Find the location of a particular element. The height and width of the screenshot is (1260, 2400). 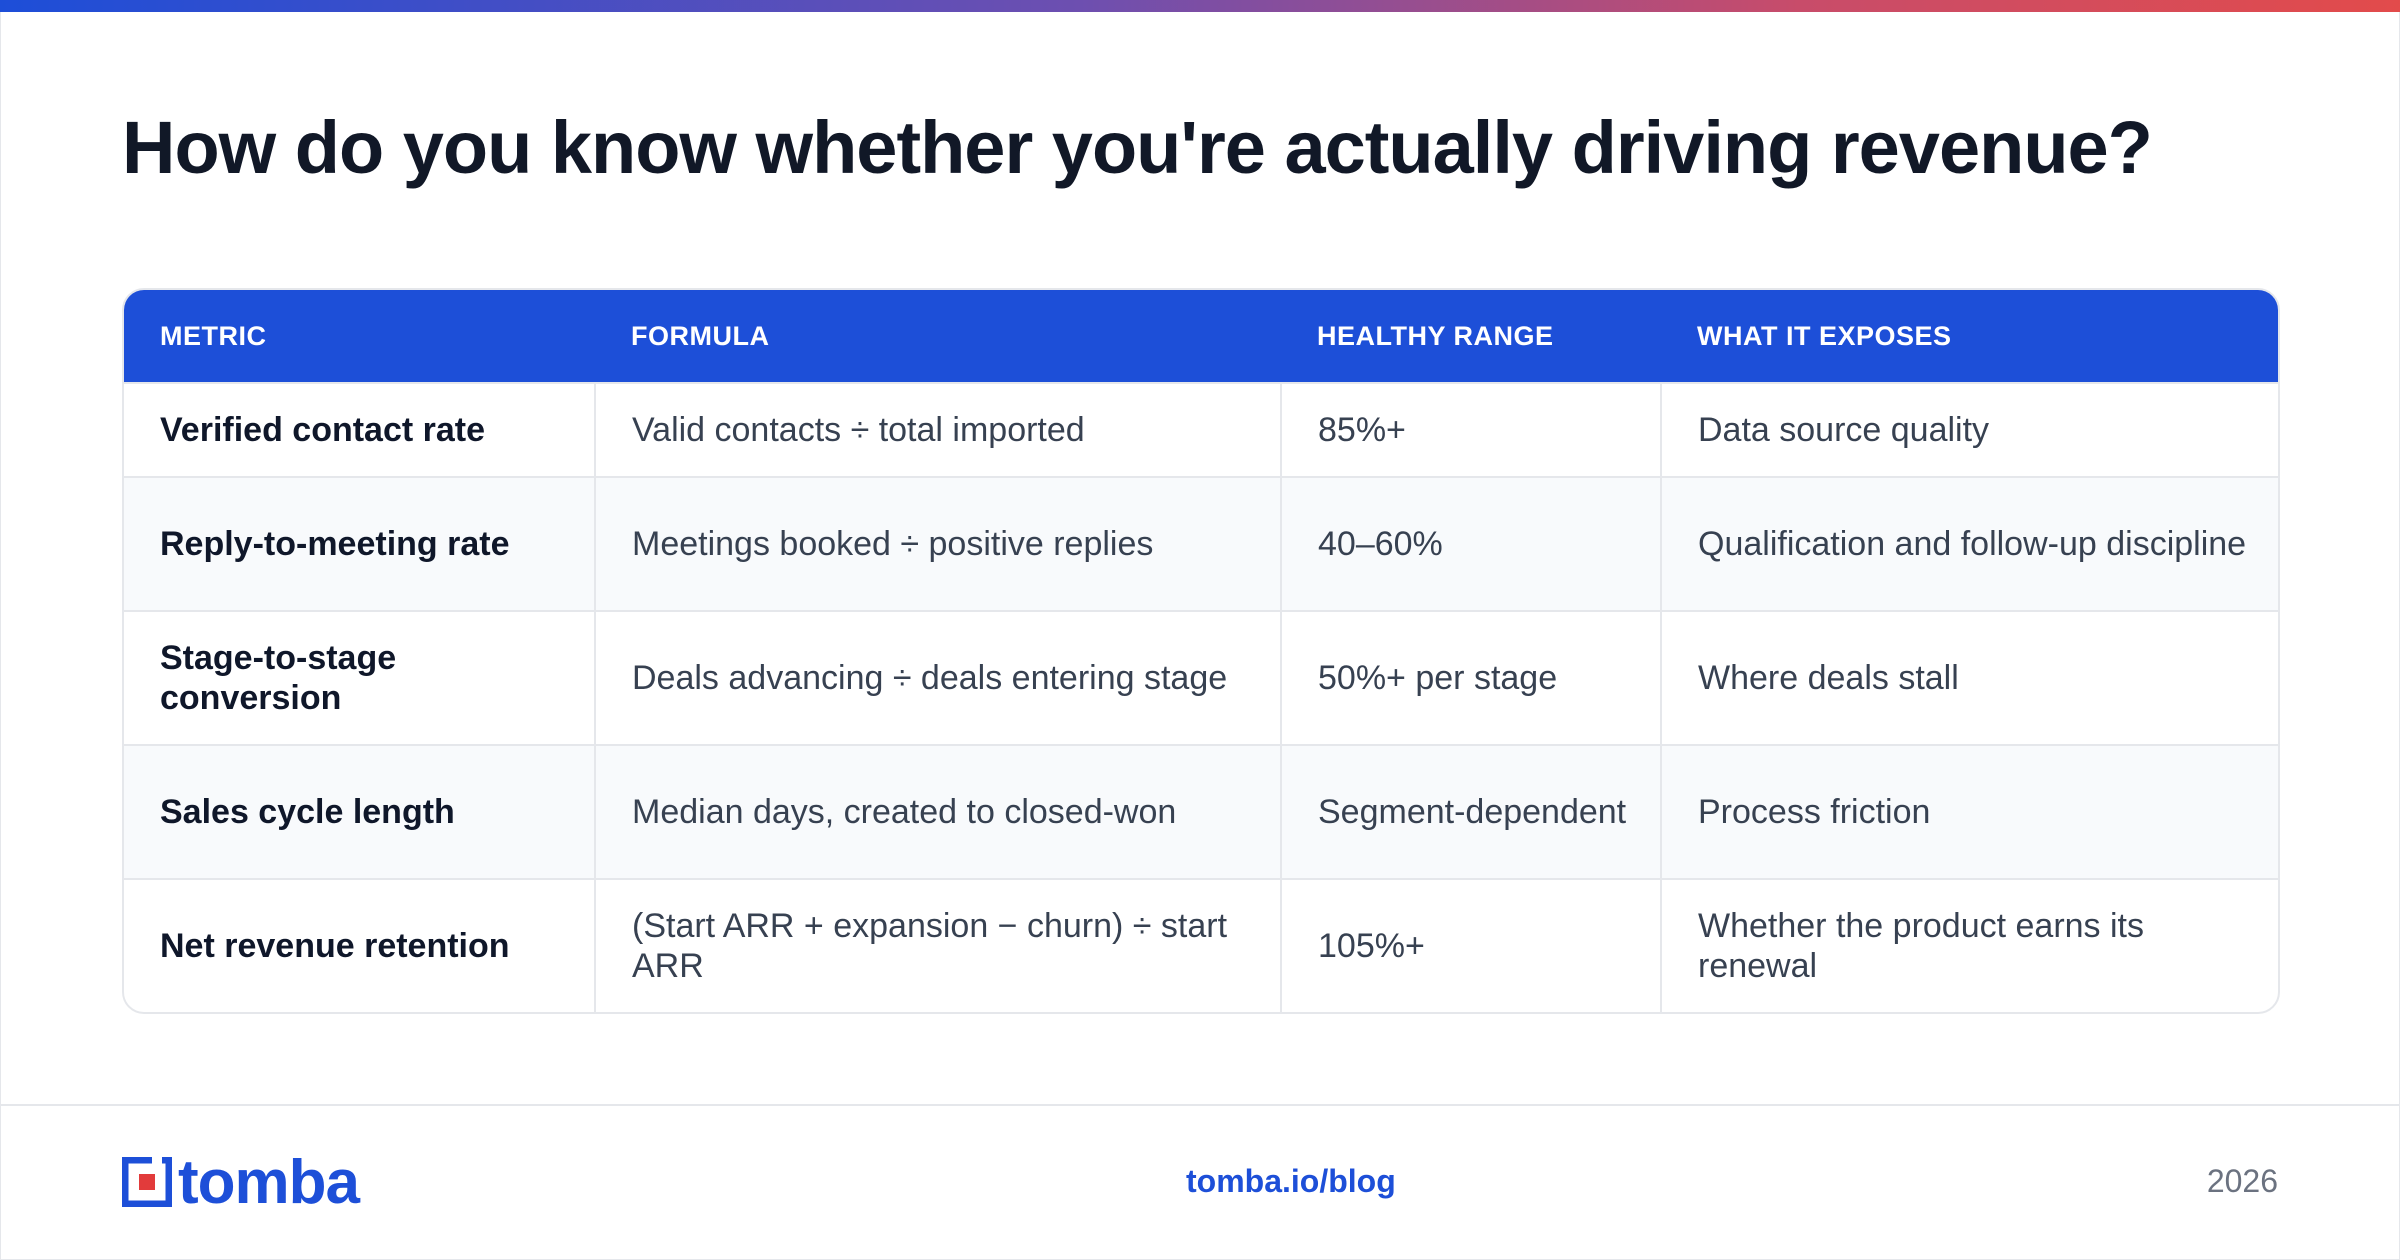

accent-gradient-bar is located at coordinates (1200, 6).